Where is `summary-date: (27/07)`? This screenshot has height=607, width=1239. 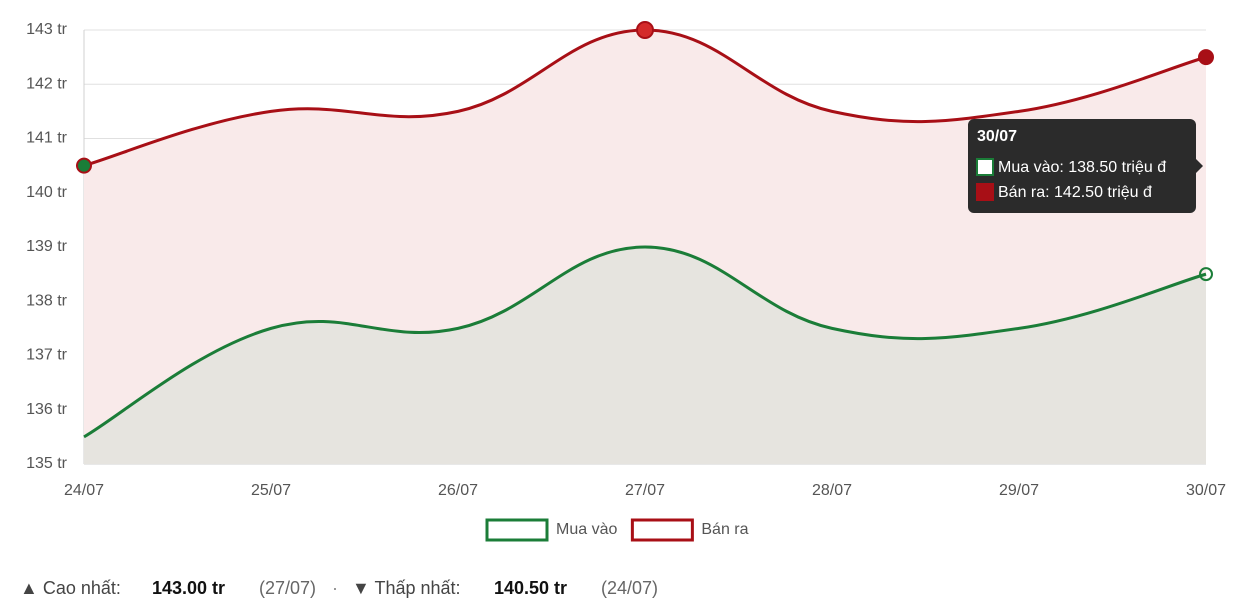 summary-date: (27/07) is located at coordinates (287, 588).